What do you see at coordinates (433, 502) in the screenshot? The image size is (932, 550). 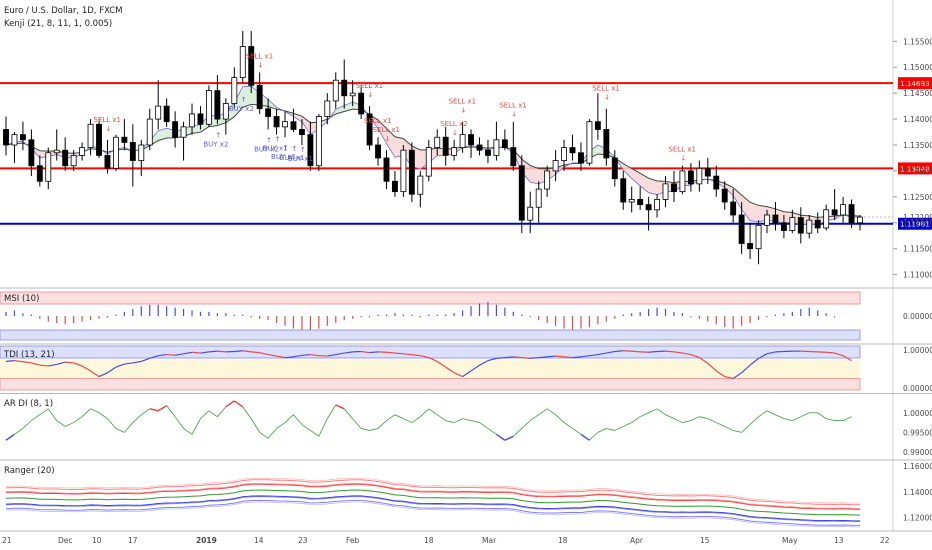 I see `ranger-series-outer-mid` at bounding box center [433, 502].